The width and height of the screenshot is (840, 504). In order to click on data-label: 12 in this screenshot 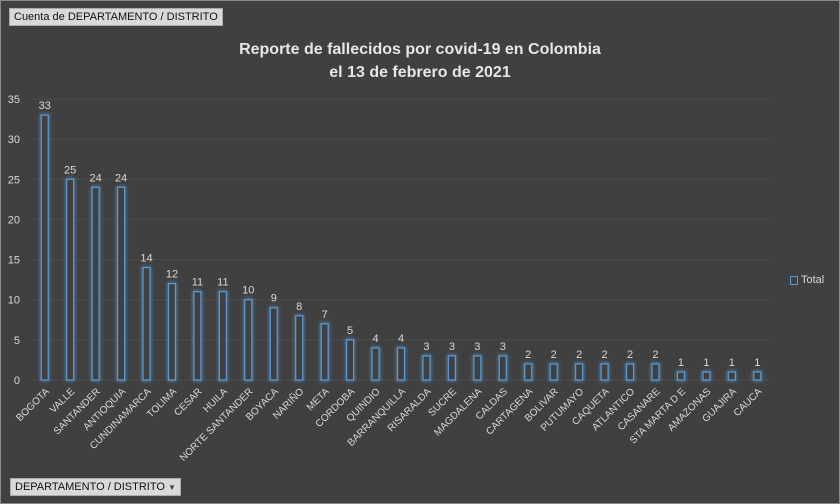, I will do `click(172, 275)`.